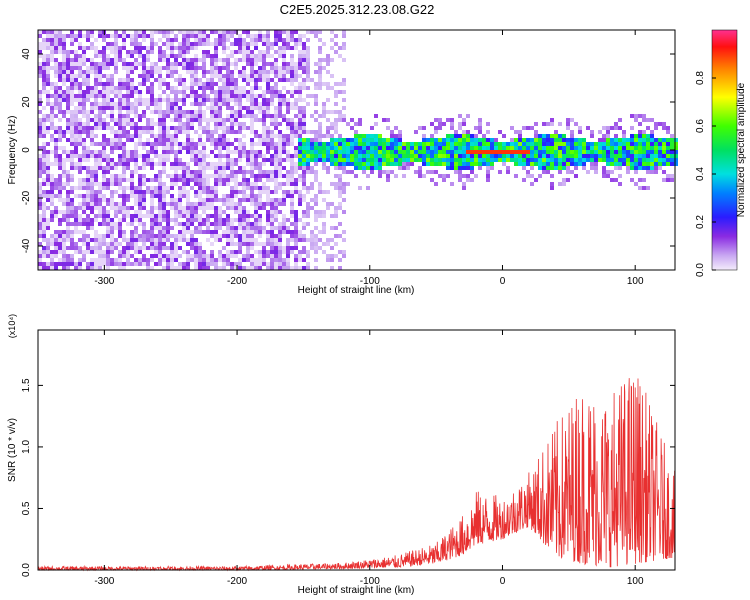 Image resolution: width=750 pixels, height=600 pixels. What do you see at coordinates (356, 290) in the screenshot?
I see `spectrogram-x-label: Height of straight line (km)` at bounding box center [356, 290].